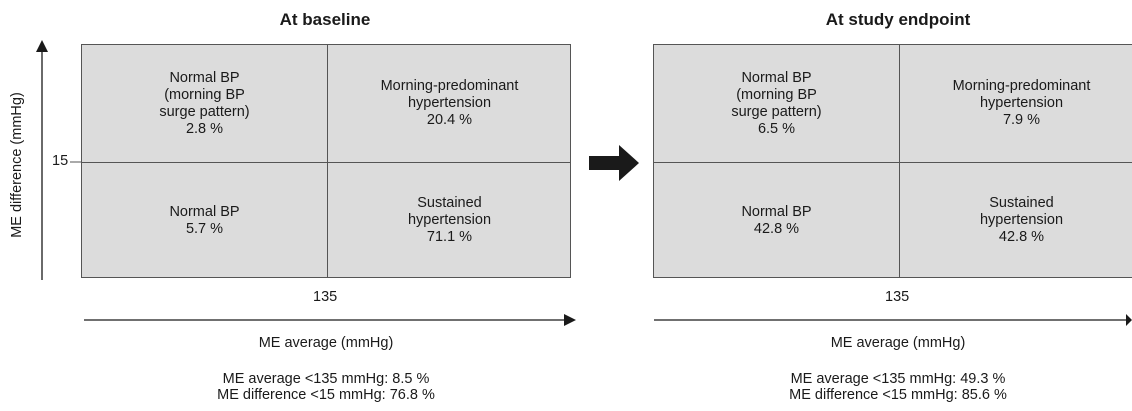  What do you see at coordinates (897, 297) in the screenshot?
I see `x-threshold-label-endpoint: 135` at bounding box center [897, 297].